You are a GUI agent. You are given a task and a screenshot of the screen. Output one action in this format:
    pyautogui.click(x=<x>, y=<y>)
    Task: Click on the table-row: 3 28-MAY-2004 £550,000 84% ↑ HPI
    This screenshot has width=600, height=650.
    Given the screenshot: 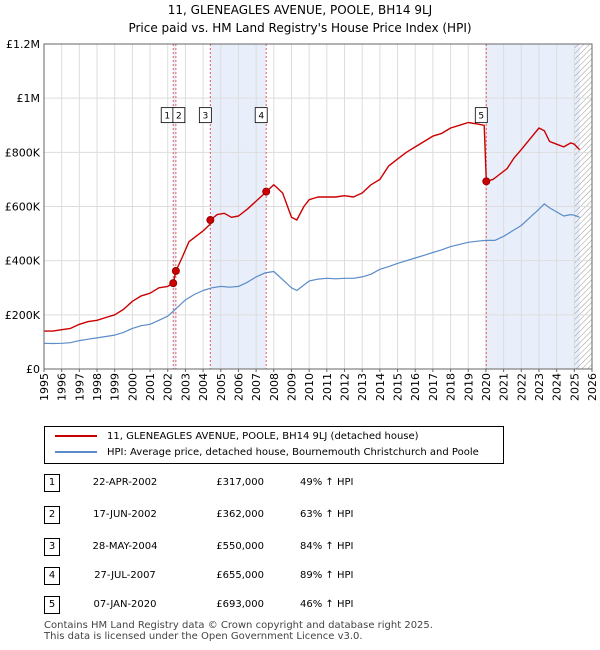 What is the action you would take?
    pyautogui.click(x=300, y=547)
    